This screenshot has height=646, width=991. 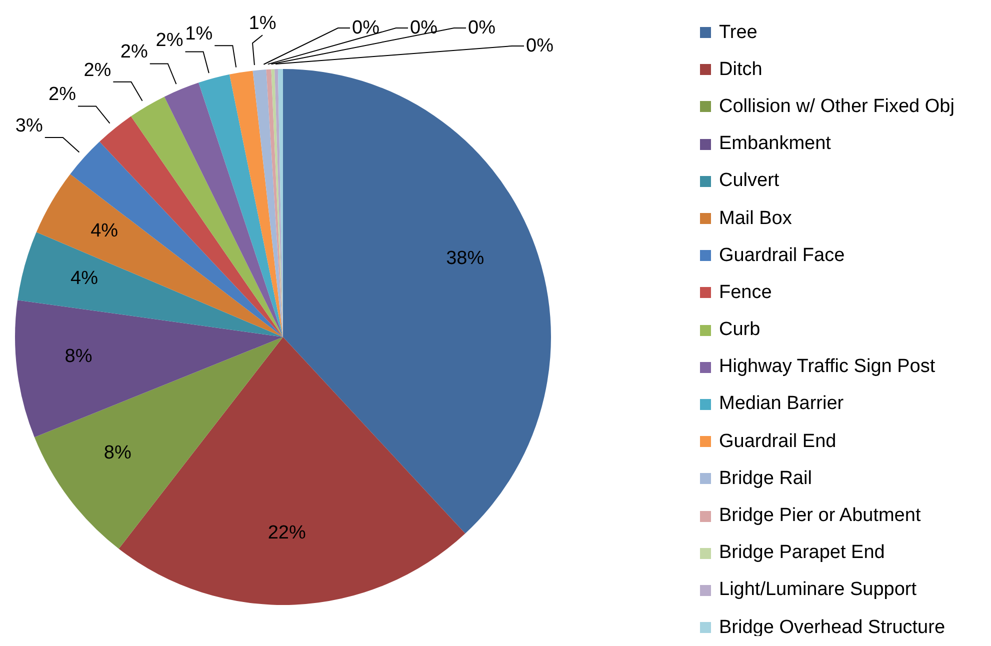 I want to click on legend-label: Fence, so click(x=745, y=293).